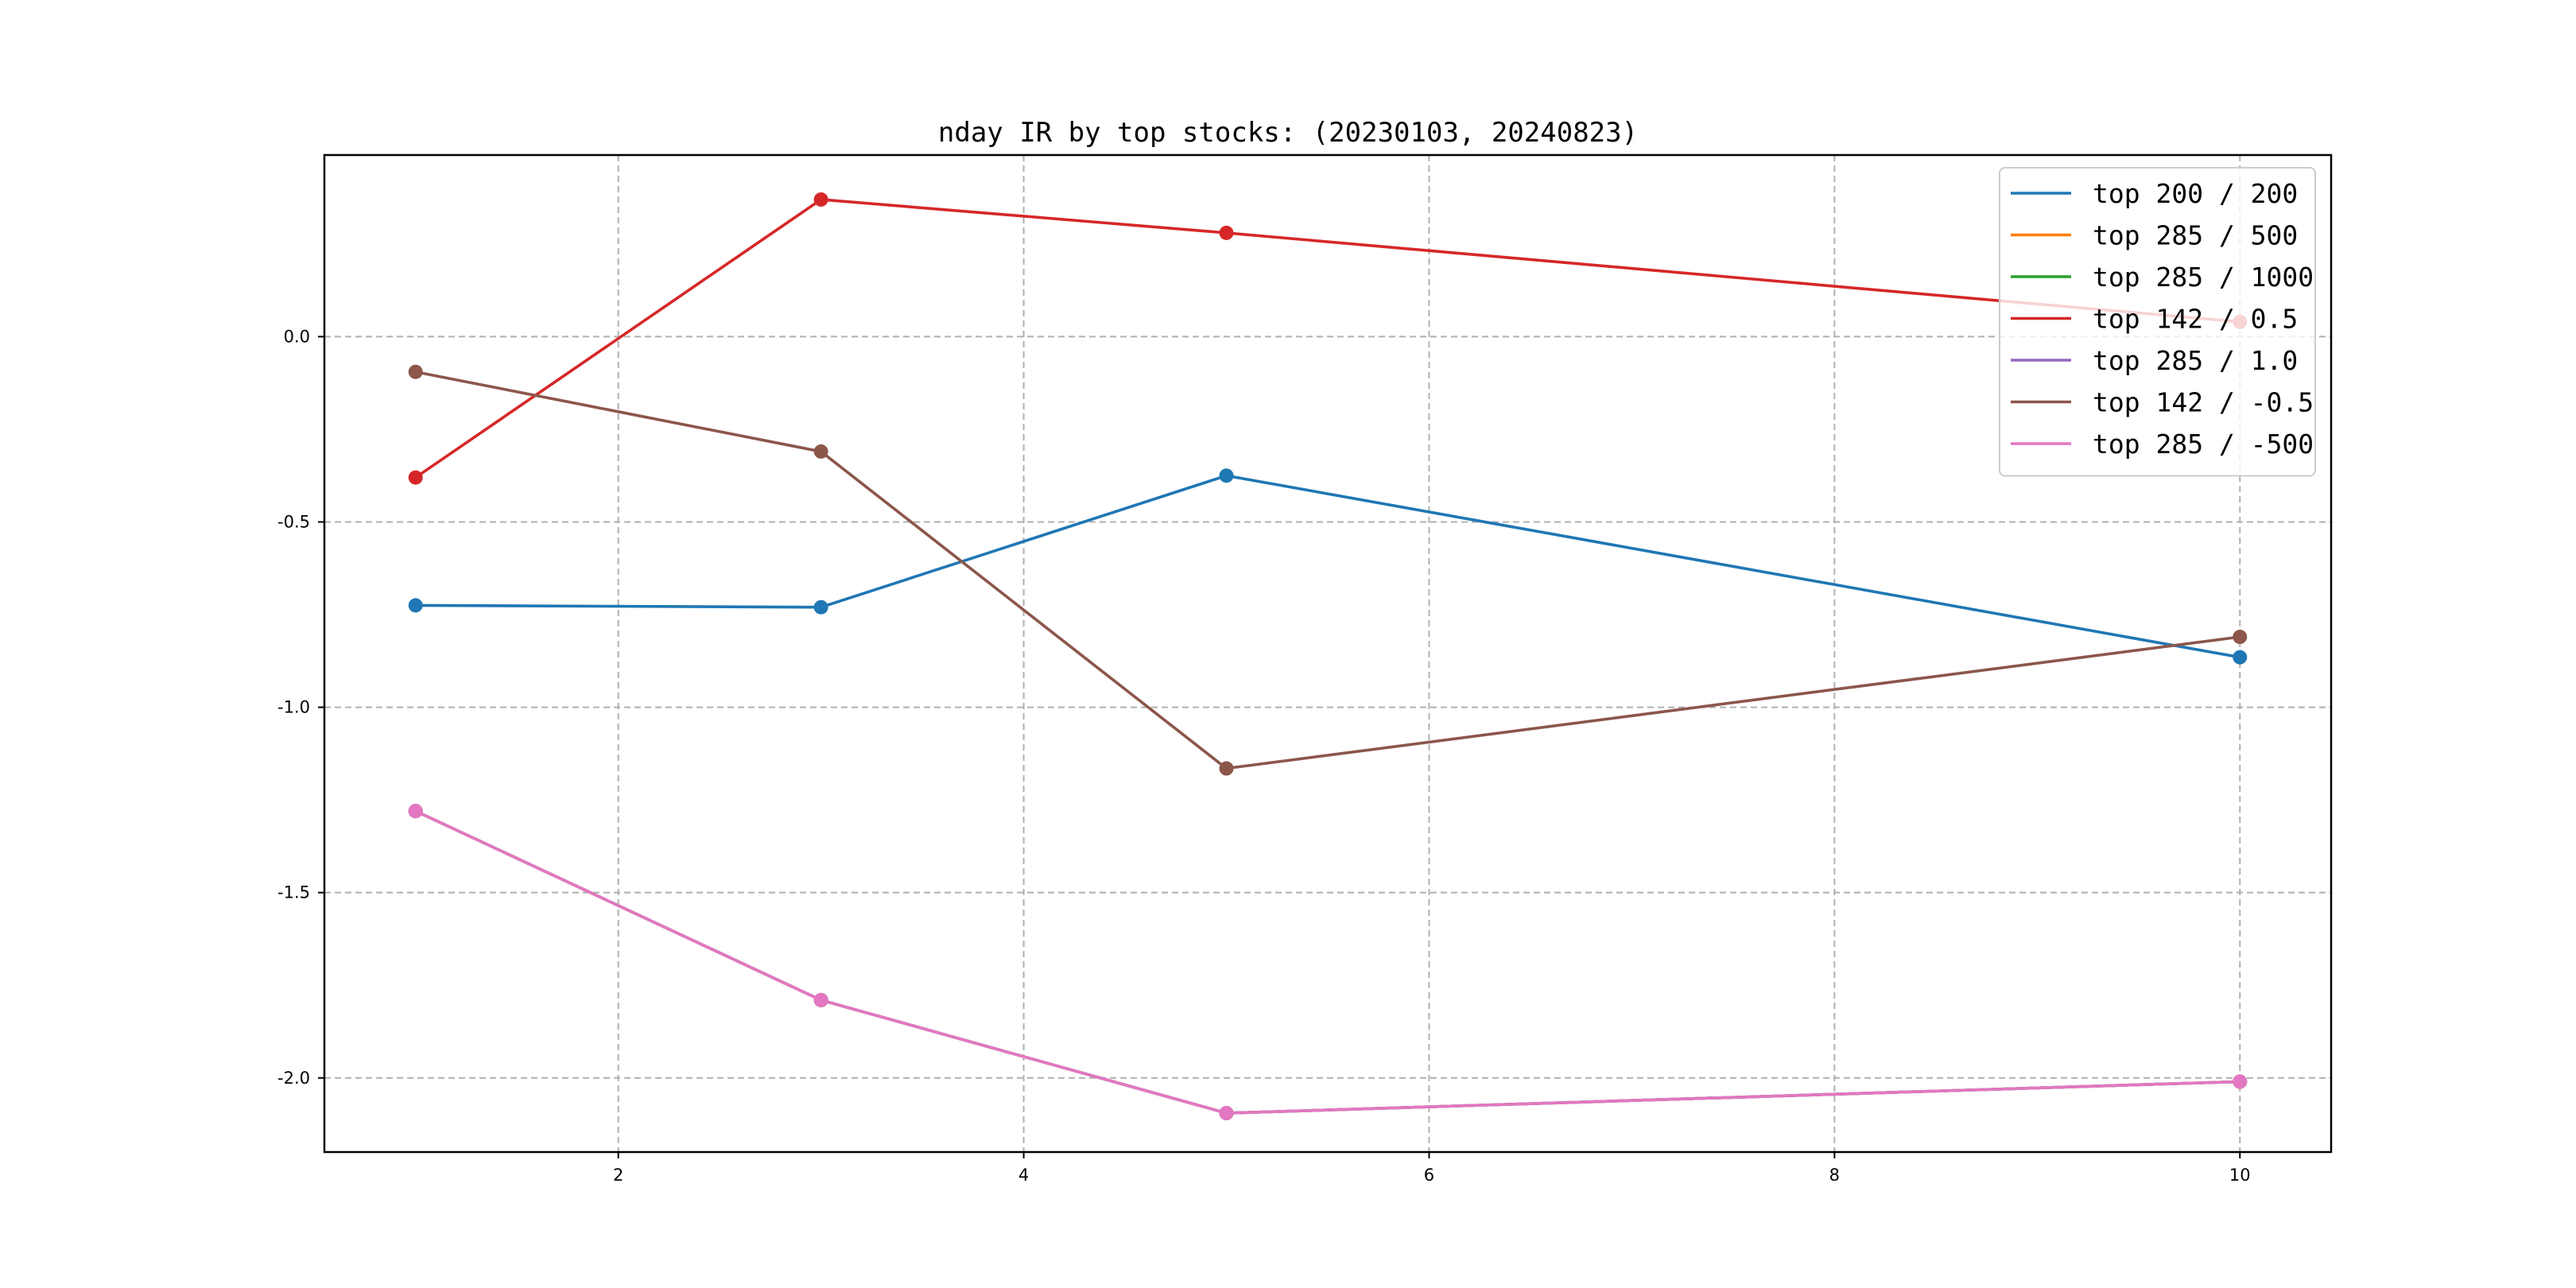 The height and width of the screenshot is (1288, 2576). Describe the element at coordinates (1024, 1175) in the screenshot. I see `x-tick-label: 4` at that location.